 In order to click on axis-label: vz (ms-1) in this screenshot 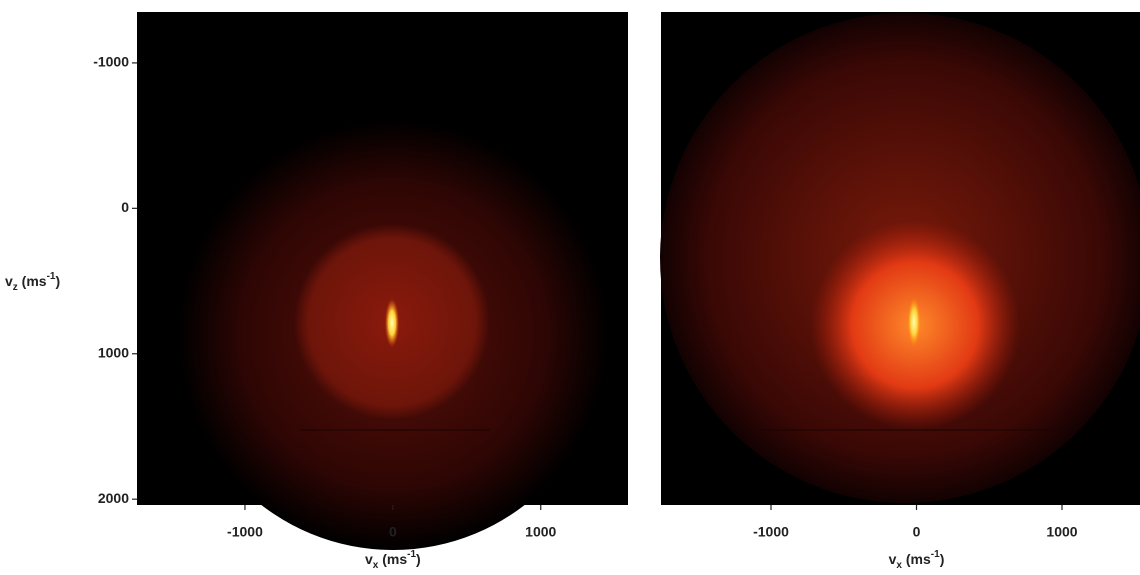, I will do `click(32, 282)`.